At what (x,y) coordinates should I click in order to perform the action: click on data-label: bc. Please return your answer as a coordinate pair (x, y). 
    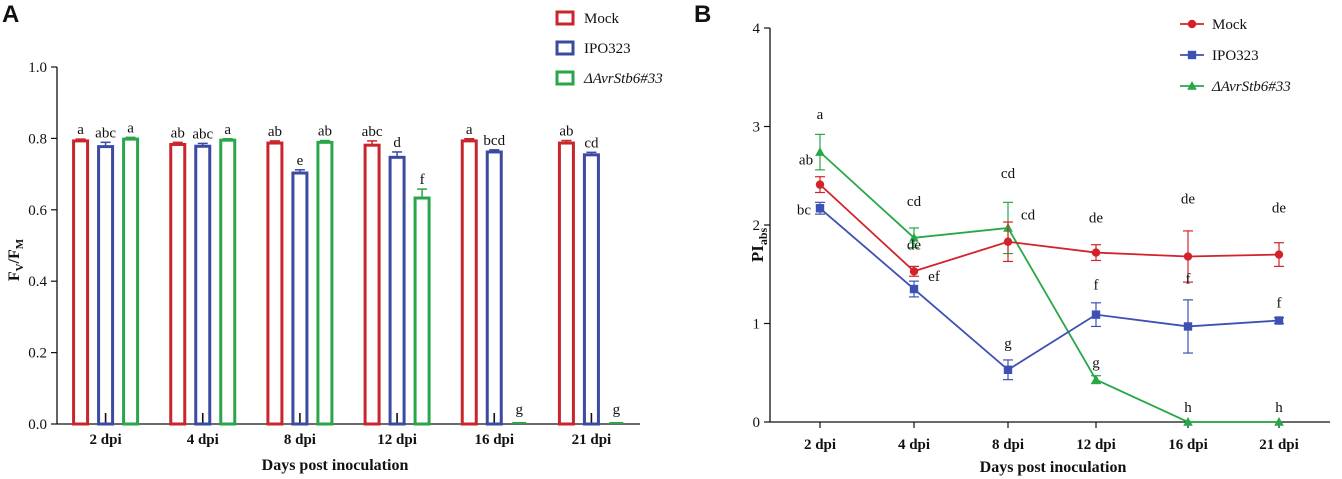
    Looking at the image, I should click on (804, 210).